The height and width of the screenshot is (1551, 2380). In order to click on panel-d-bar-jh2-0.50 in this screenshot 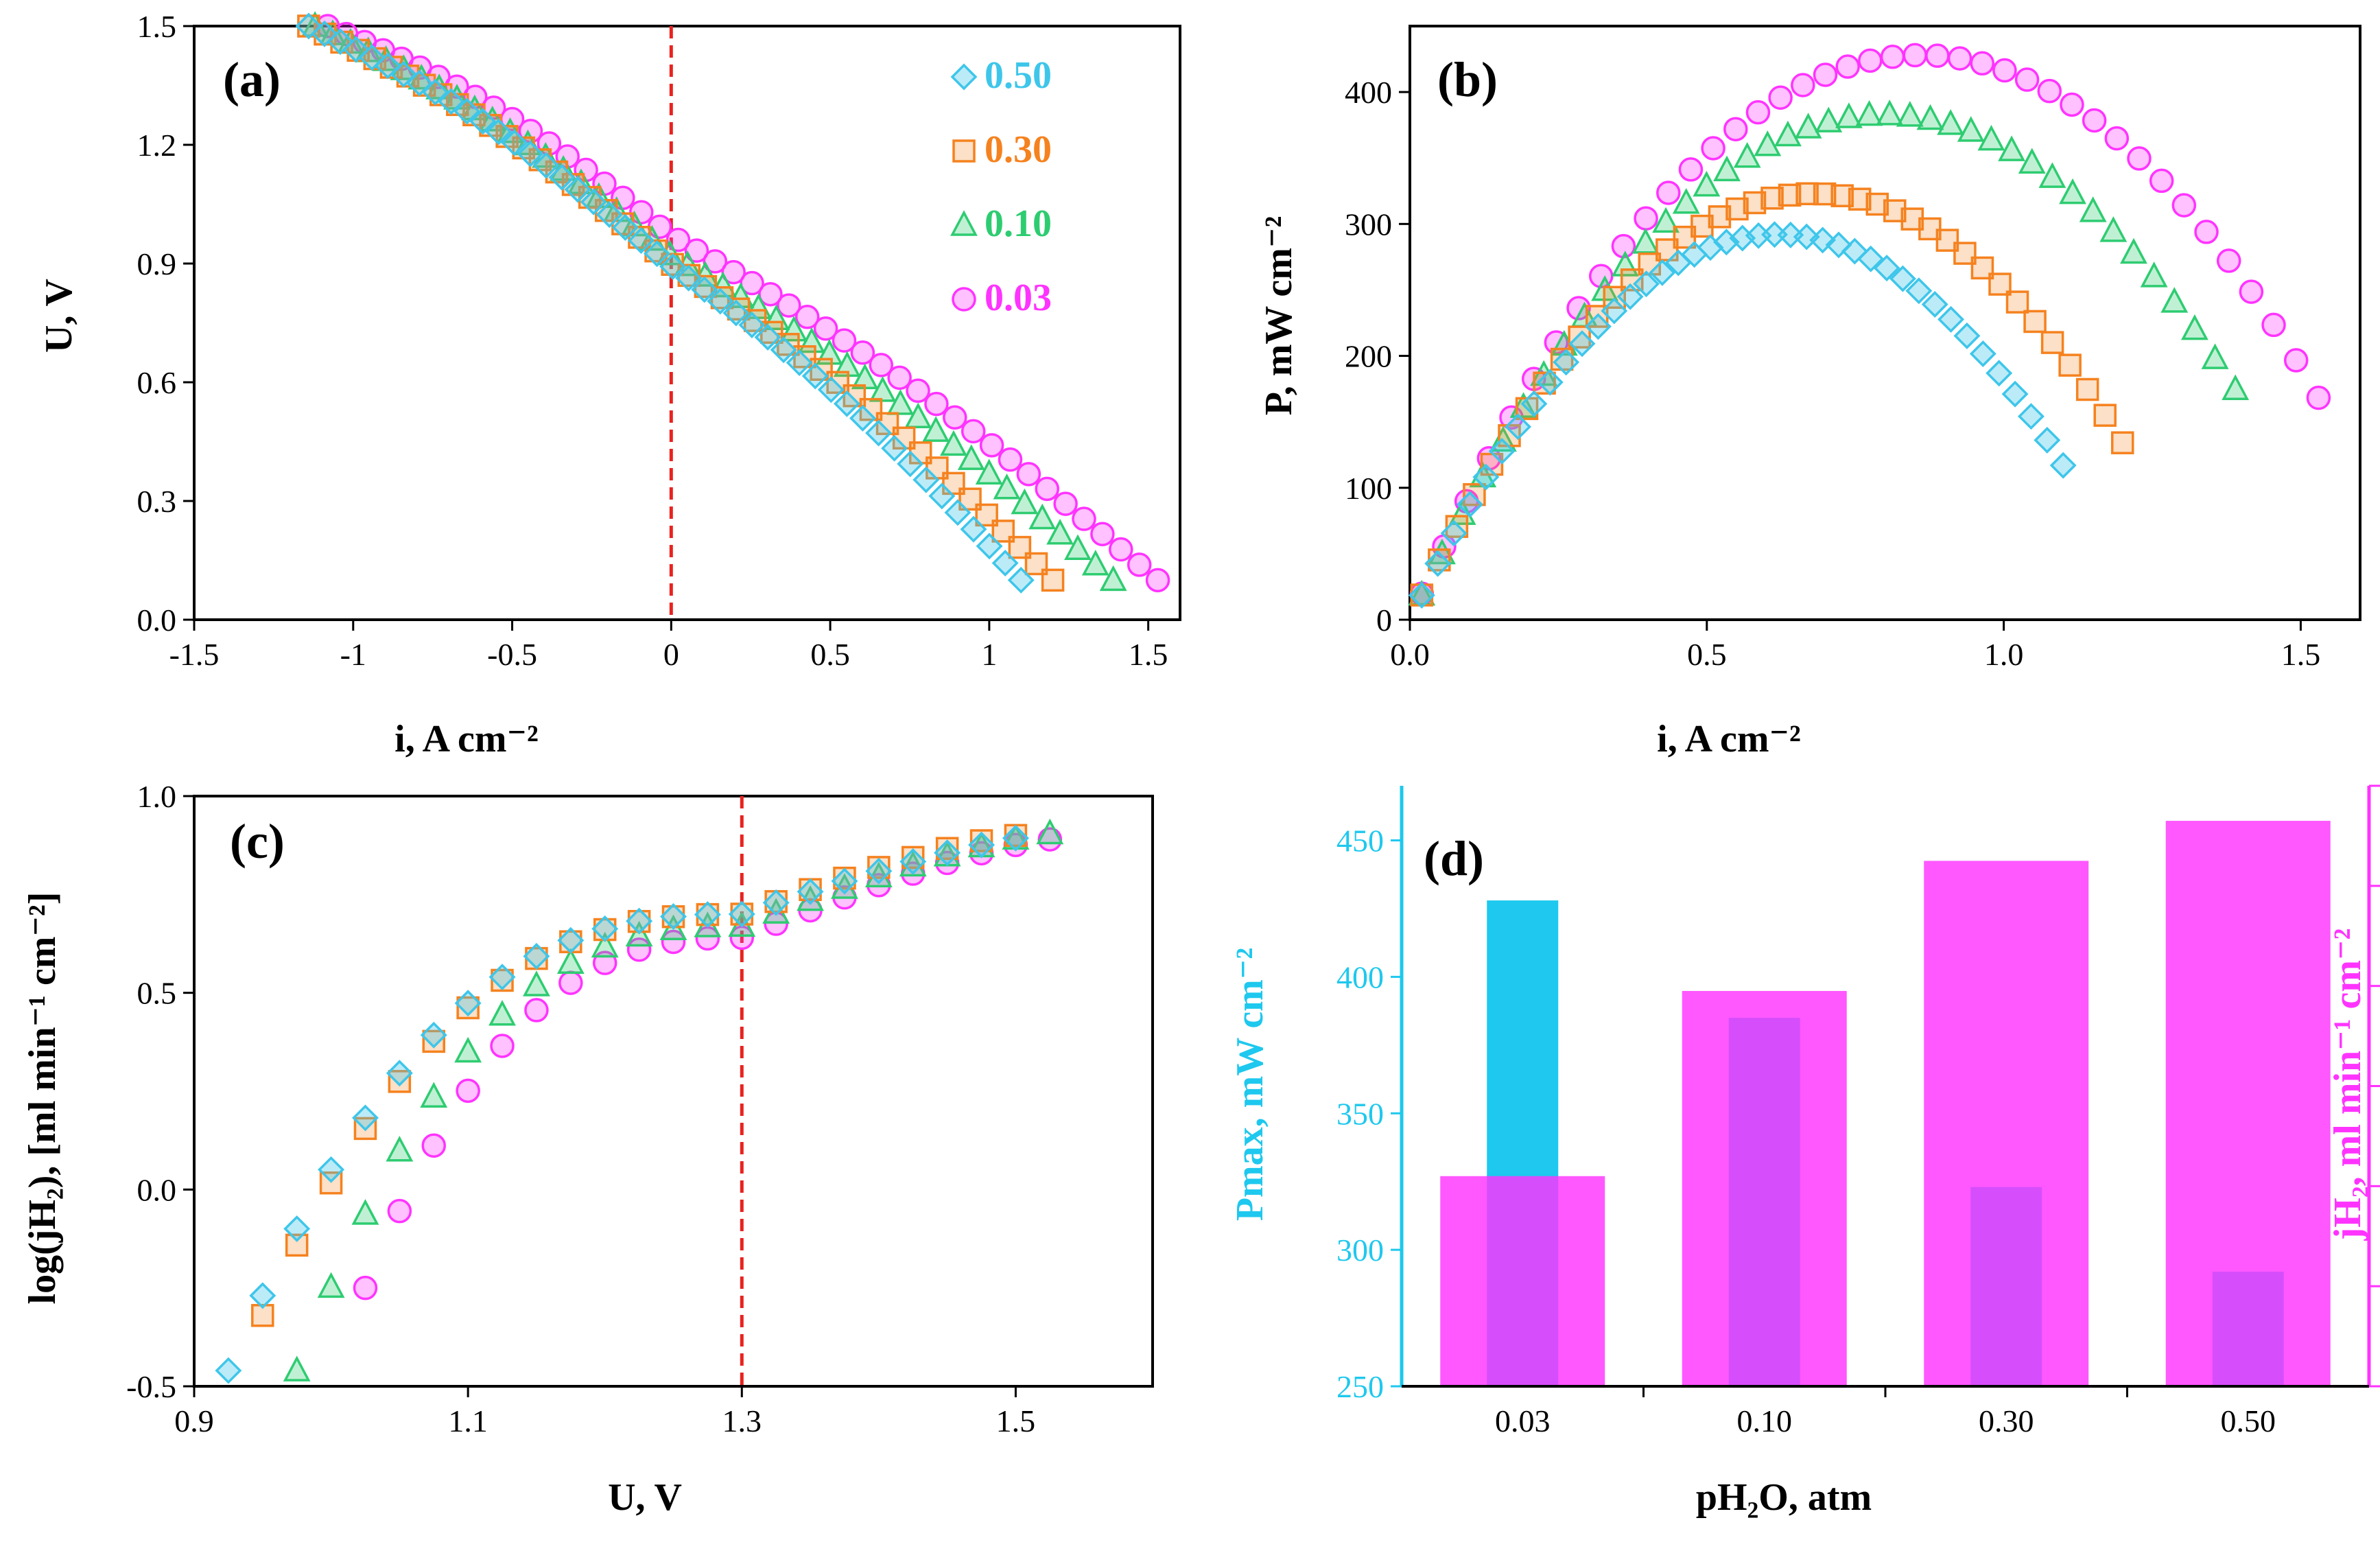, I will do `click(2248, 1103)`.